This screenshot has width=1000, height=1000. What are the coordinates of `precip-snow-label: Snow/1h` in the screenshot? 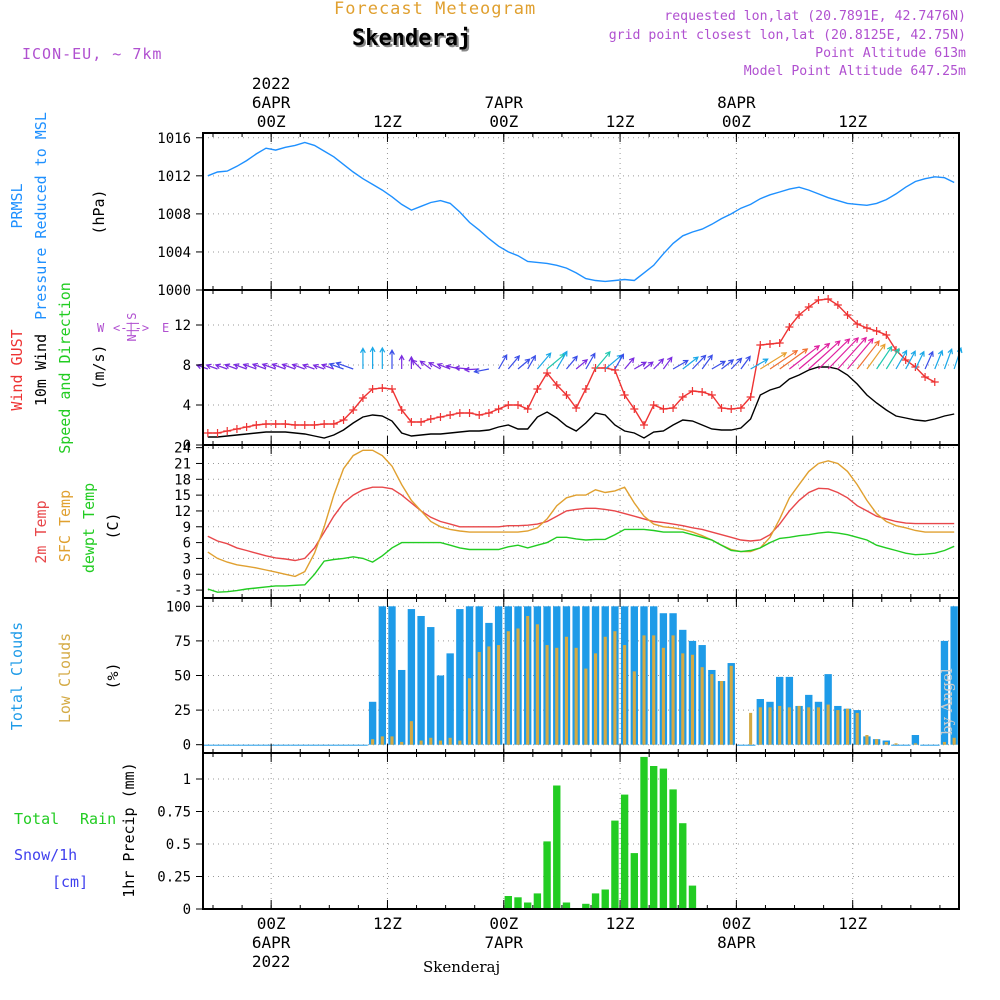 It's located at (45, 855).